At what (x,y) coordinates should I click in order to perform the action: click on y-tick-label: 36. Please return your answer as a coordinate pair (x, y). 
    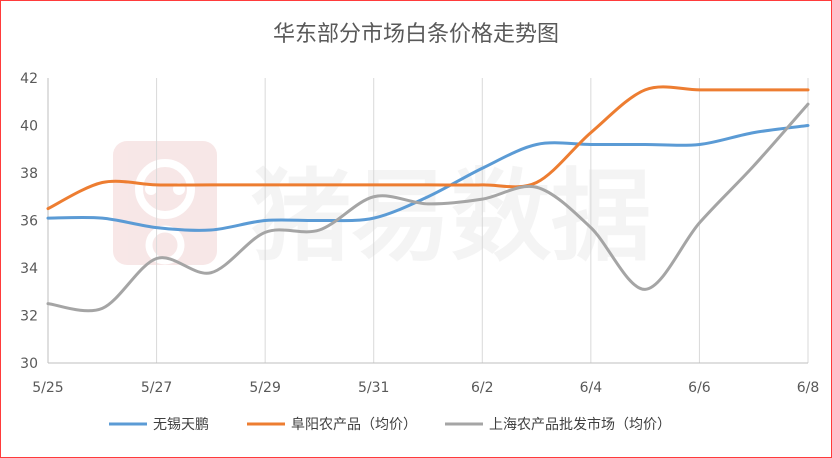
    Looking at the image, I should click on (29, 222).